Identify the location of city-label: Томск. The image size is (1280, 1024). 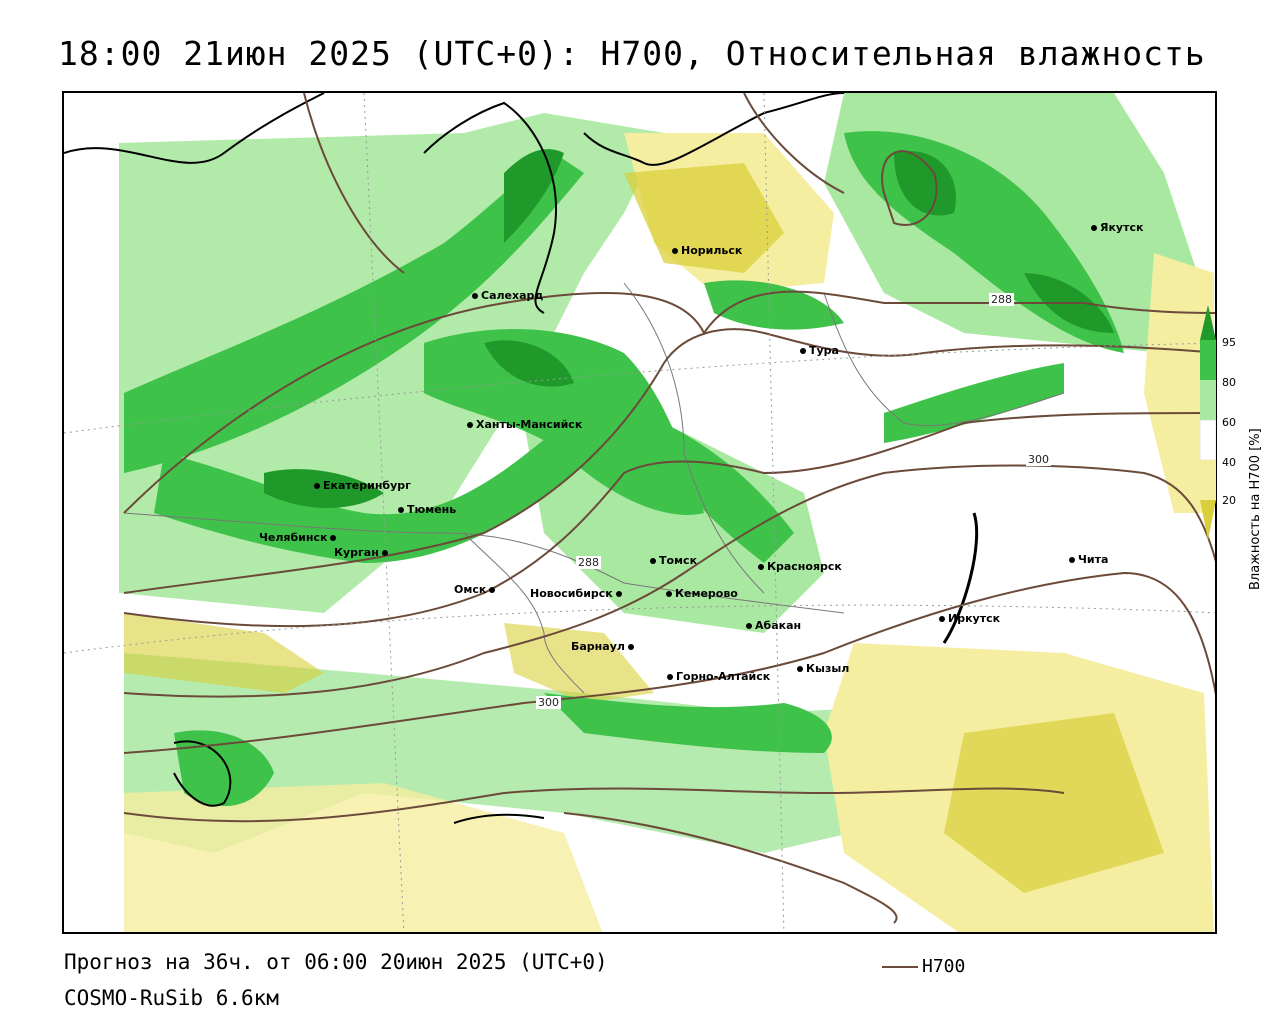
(678, 560).